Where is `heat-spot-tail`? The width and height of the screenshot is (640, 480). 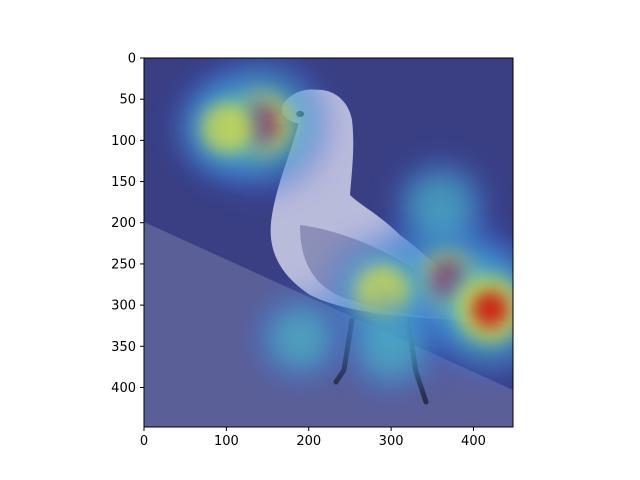 heat-spot-tail is located at coordinates (467, 309).